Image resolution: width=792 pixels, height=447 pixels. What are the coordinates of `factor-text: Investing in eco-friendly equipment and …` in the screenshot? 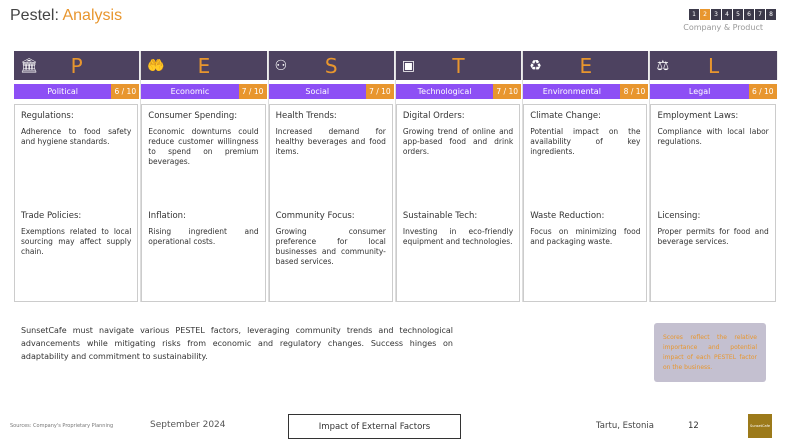 It's located at (458, 236).